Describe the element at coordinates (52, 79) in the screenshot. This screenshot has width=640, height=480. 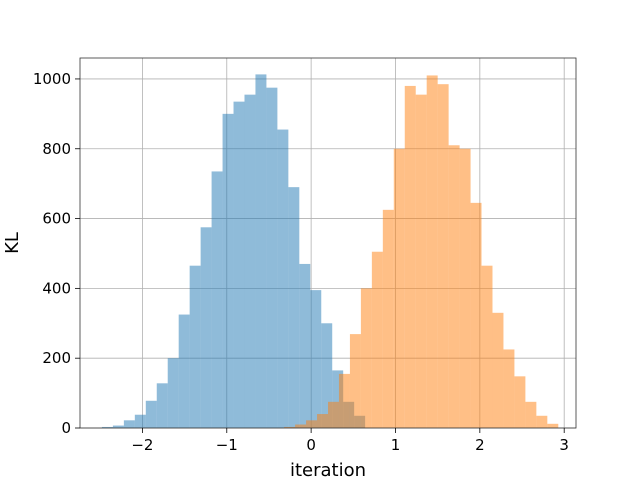
I see `y-tick-label: 1000` at that location.